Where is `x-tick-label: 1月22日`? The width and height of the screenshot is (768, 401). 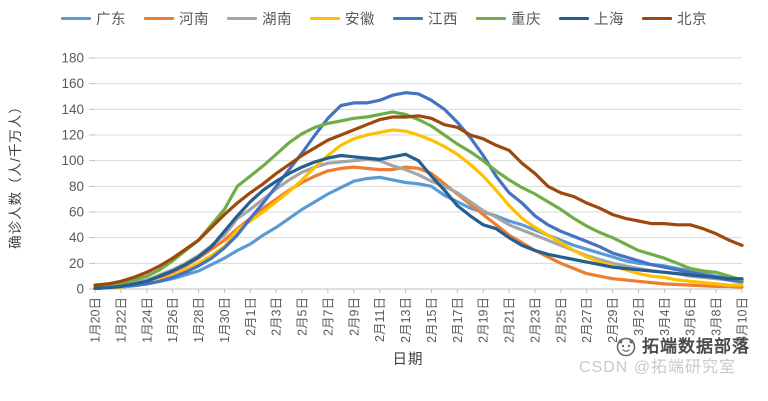
x-tick-label: 1月22日 is located at coordinates (121, 320).